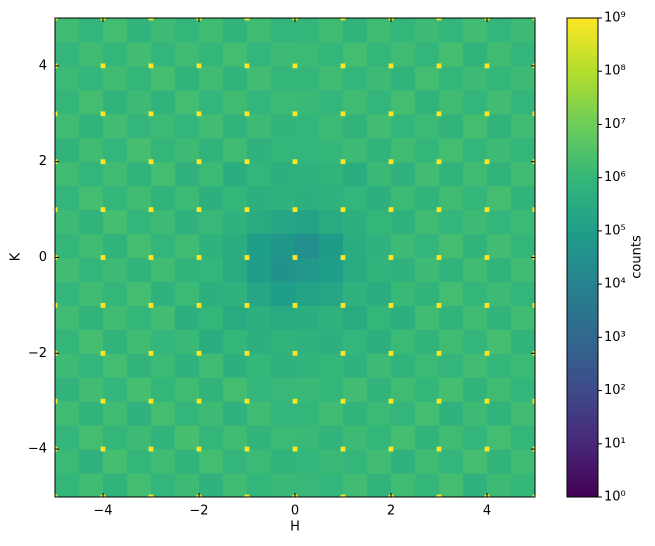 This screenshot has width=655, height=546. Describe the element at coordinates (615, 177) in the screenshot. I see `colorbar-tick-label: 10⁶` at that location.